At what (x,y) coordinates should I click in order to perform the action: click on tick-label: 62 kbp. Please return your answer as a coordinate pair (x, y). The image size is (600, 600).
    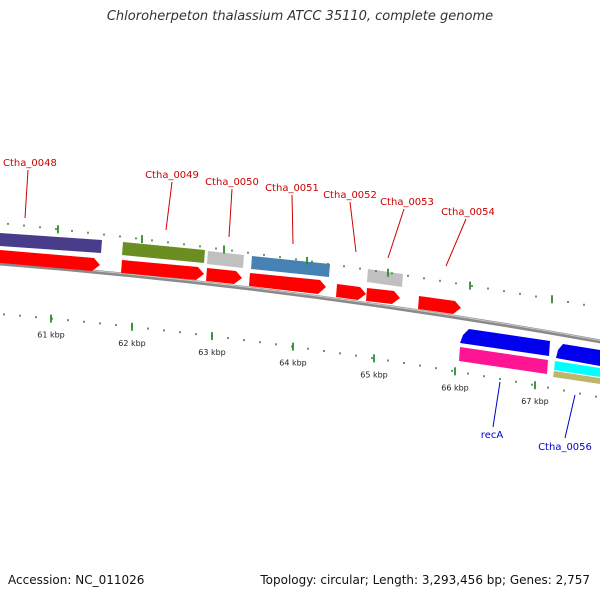
    Looking at the image, I should click on (132, 343).